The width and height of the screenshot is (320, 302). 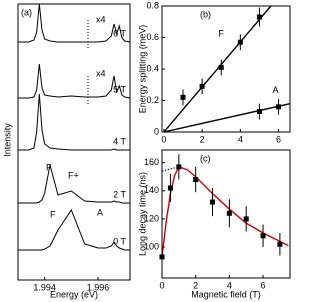 What do you see at coordinates (152, 5) in the screenshot?
I see `y-tick-label: 0.8` at bounding box center [152, 5].